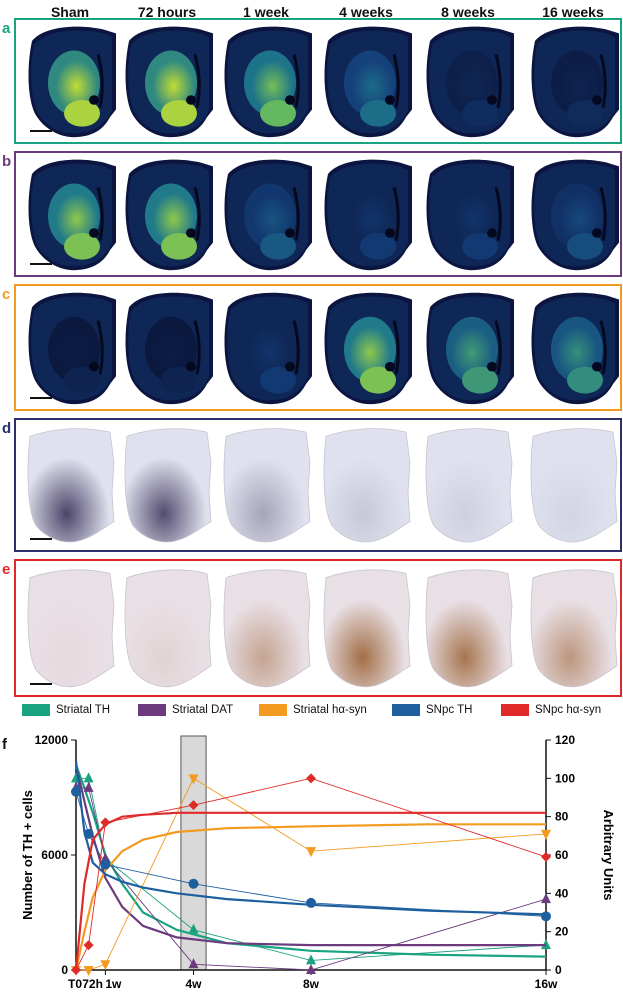 The width and height of the screenshot is (623, 992). I want to click on panel-letter-b: b, so click(7, 161).